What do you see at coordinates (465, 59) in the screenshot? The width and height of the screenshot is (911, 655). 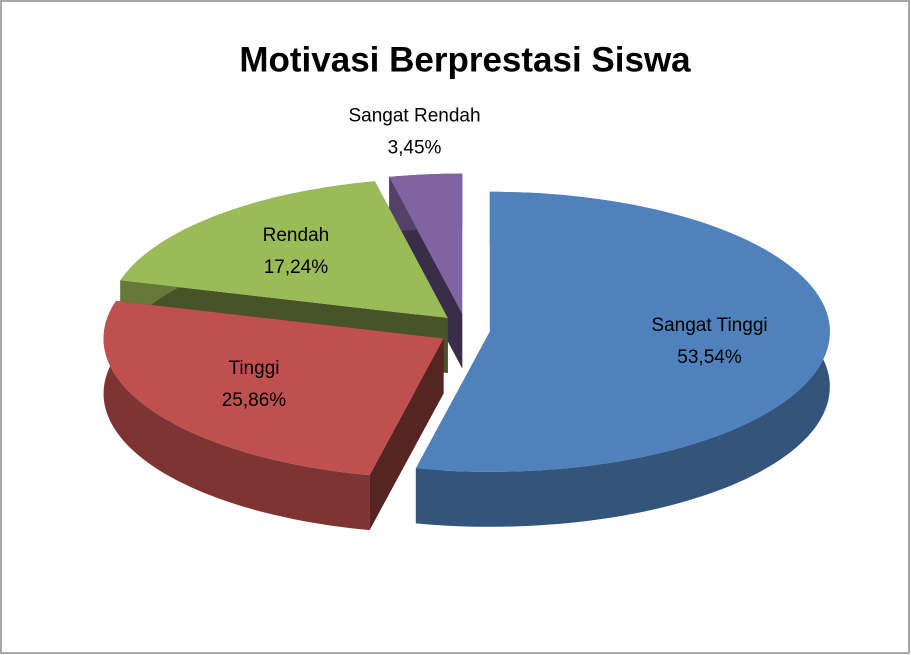 I see `chart-title: Motivasi Berprestasi Siswa` at bounding box center [465, 59].